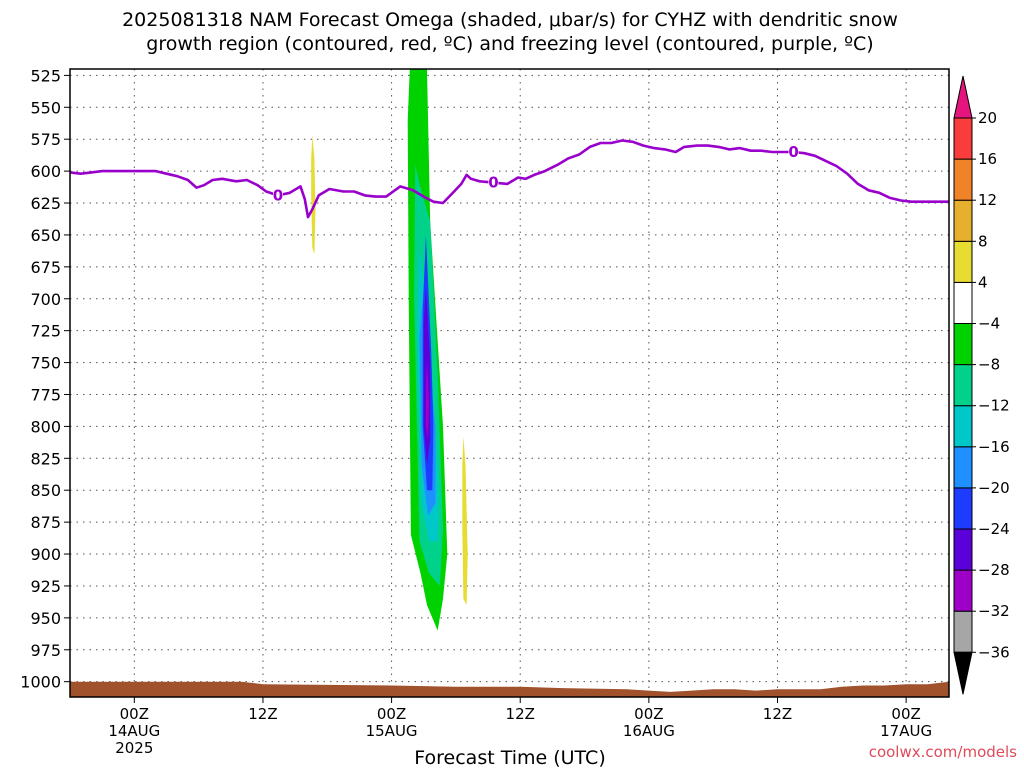 The image size is (1024, 768). I want to click on y-tick-label: 925, so click(45, 586).